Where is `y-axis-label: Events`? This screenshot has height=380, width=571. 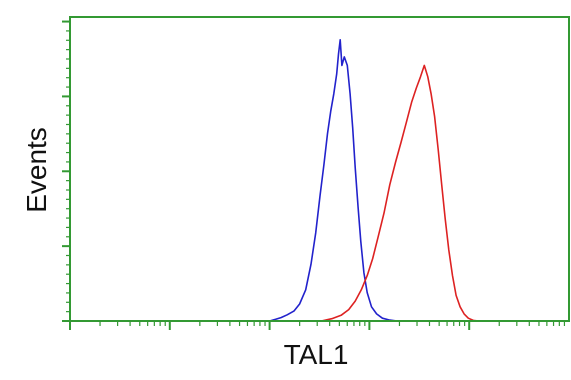
y-axis-label: Events is located at coordinates (36, 170).